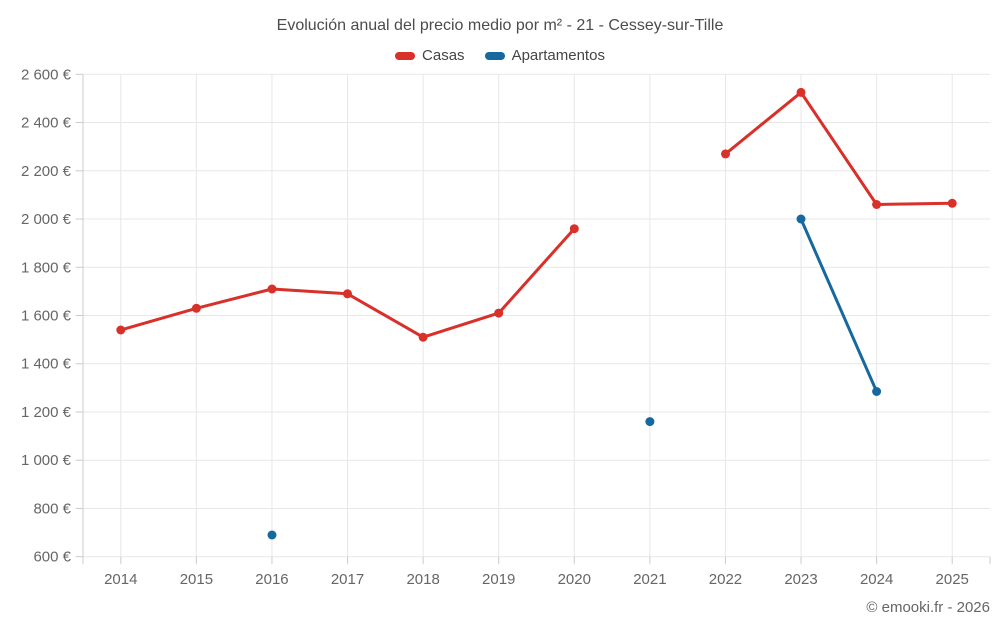  Describe the element at coordinates (46, 123) in the screenshot. I see `y-axis-label: 2 400 €` at that location.